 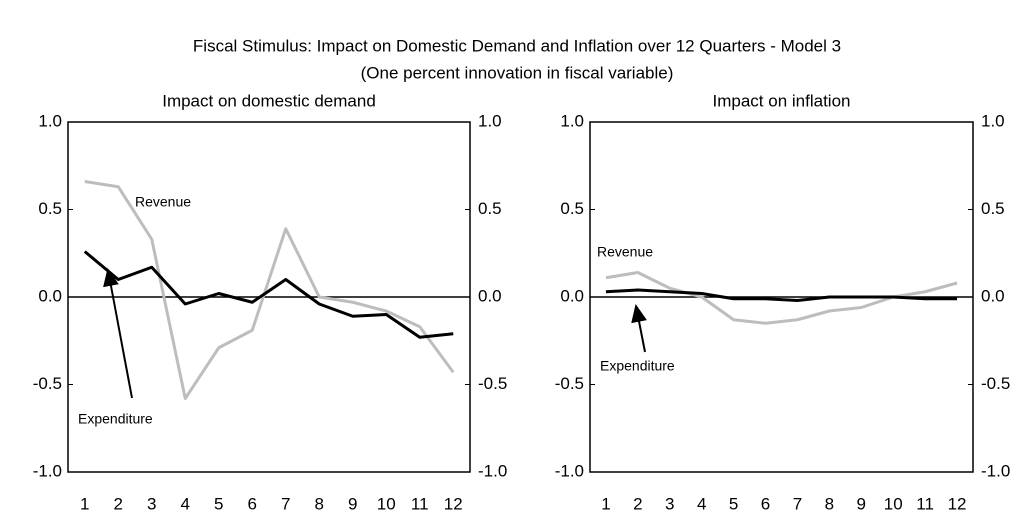 I want to click on panel-title: Impact on domestic demand, so click(x=269, y=100).